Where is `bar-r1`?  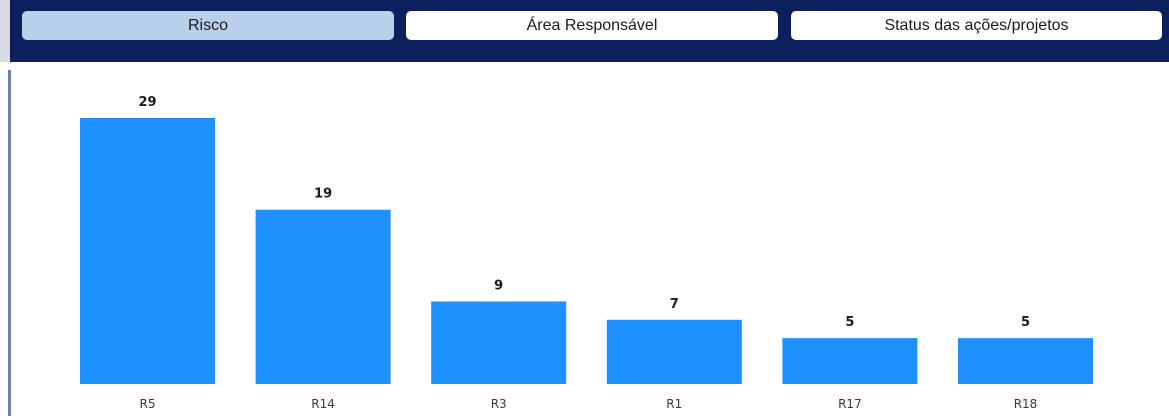 bar-r1 is located at coordinates (674, 351).